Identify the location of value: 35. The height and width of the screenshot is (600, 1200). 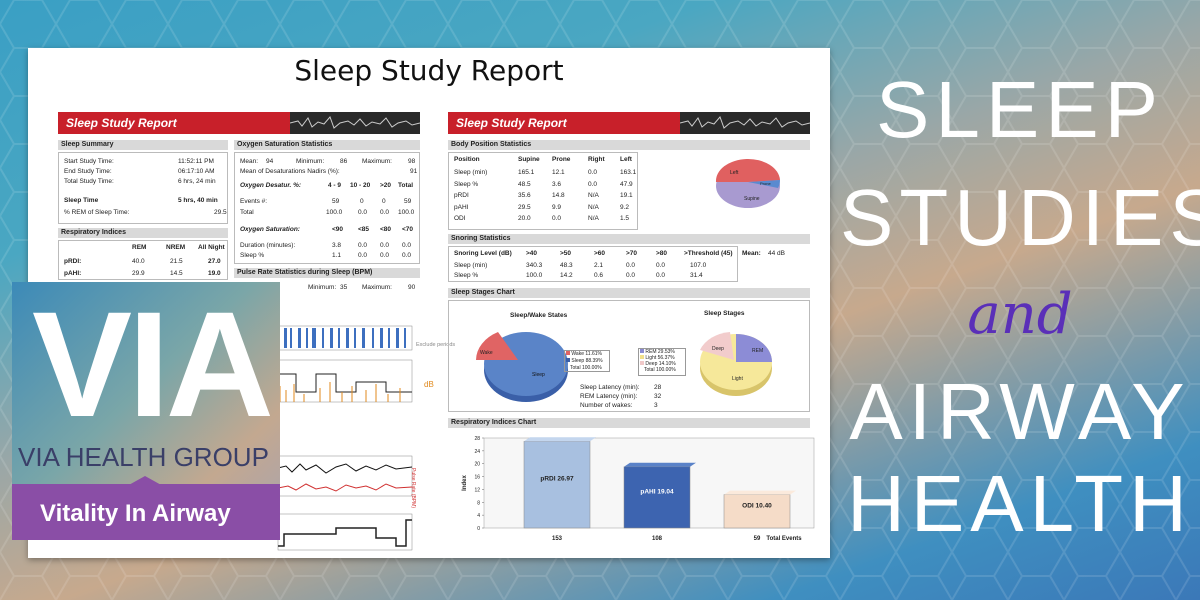
(344, 287).